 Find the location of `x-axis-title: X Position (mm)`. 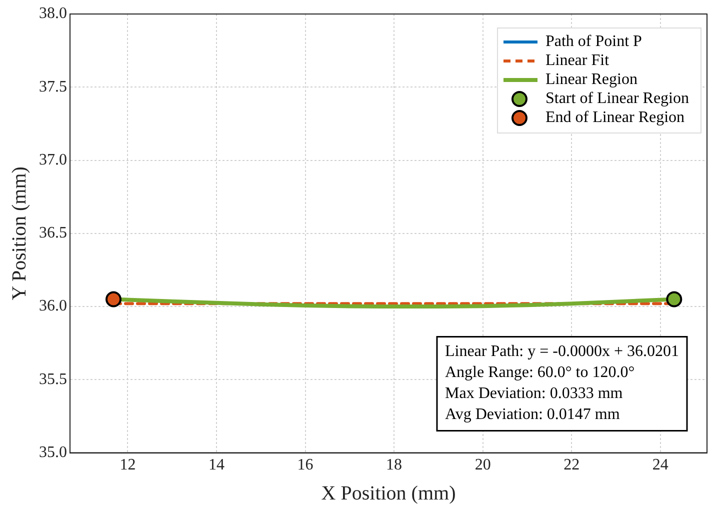

x-axis-title: X Position (mm) is located at coordinates (388, 493).